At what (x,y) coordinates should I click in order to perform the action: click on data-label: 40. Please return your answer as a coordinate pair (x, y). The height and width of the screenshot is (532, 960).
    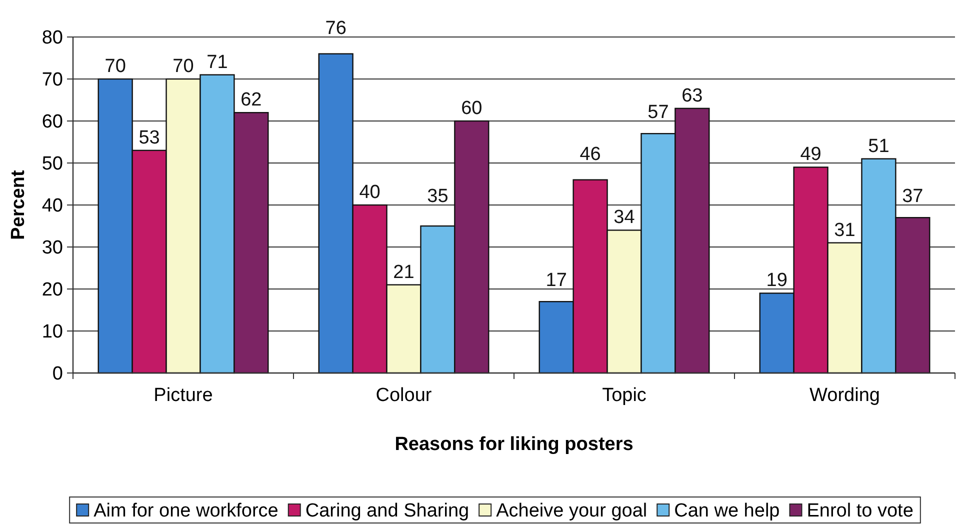
    Looking at the image, I should click on (369, 192).